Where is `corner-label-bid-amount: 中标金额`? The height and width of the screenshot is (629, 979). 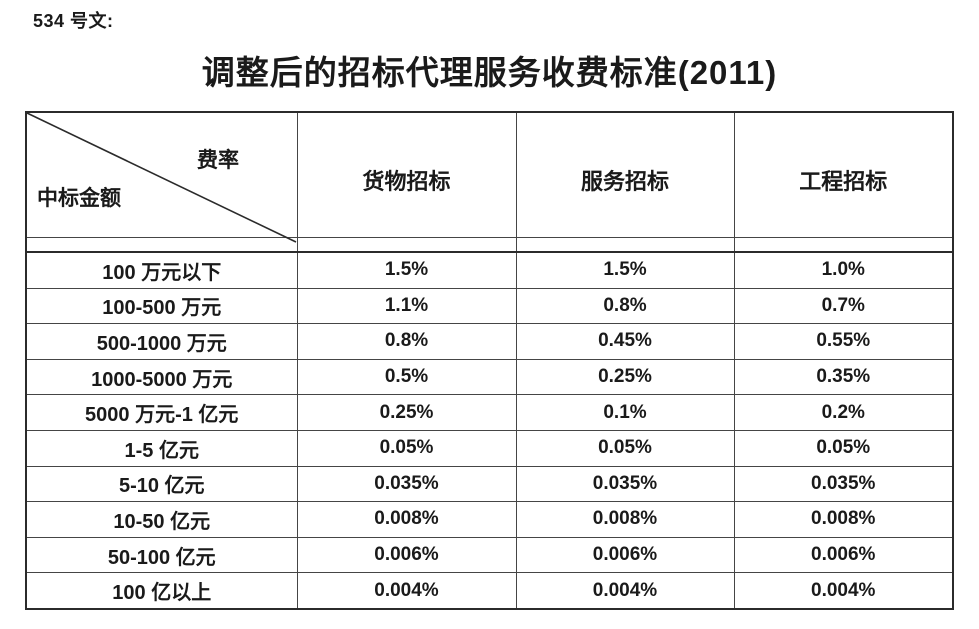 corner-label-bid-amount: 中标金额 is located at coordinates (79, 198).